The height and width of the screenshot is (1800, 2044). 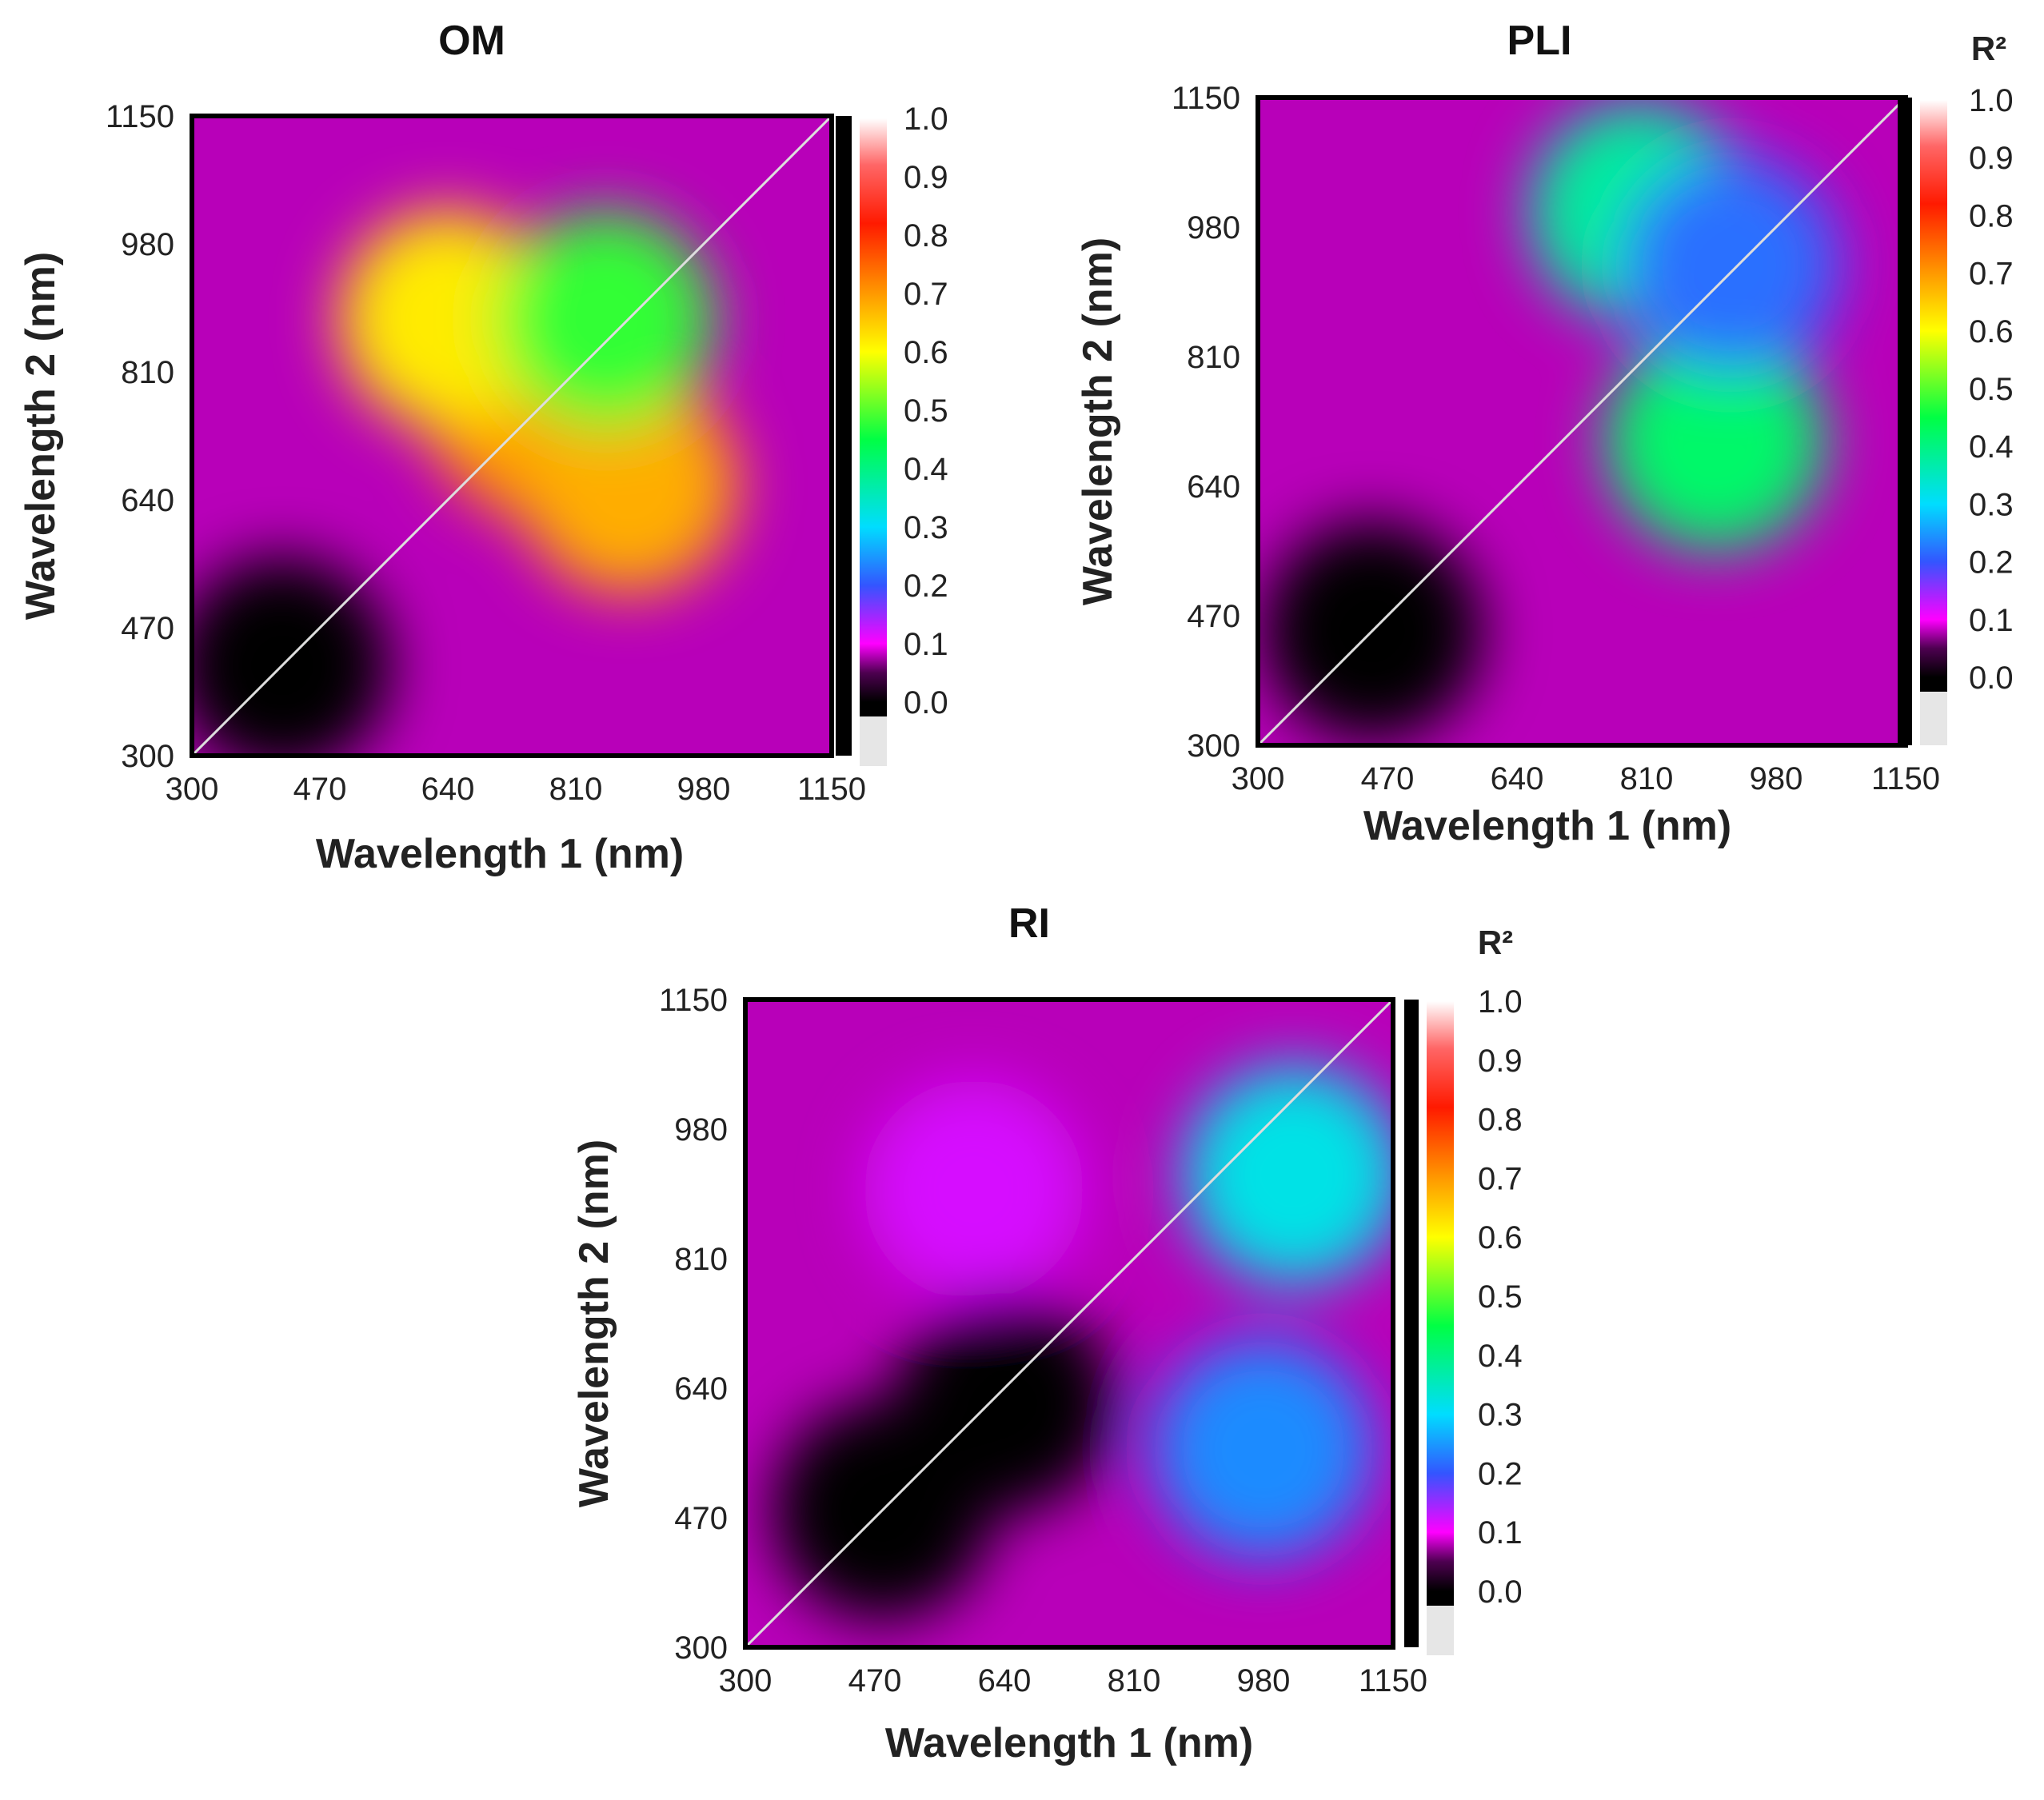 I want to click on panel-title: PLI, so click(x=1539, y=41).